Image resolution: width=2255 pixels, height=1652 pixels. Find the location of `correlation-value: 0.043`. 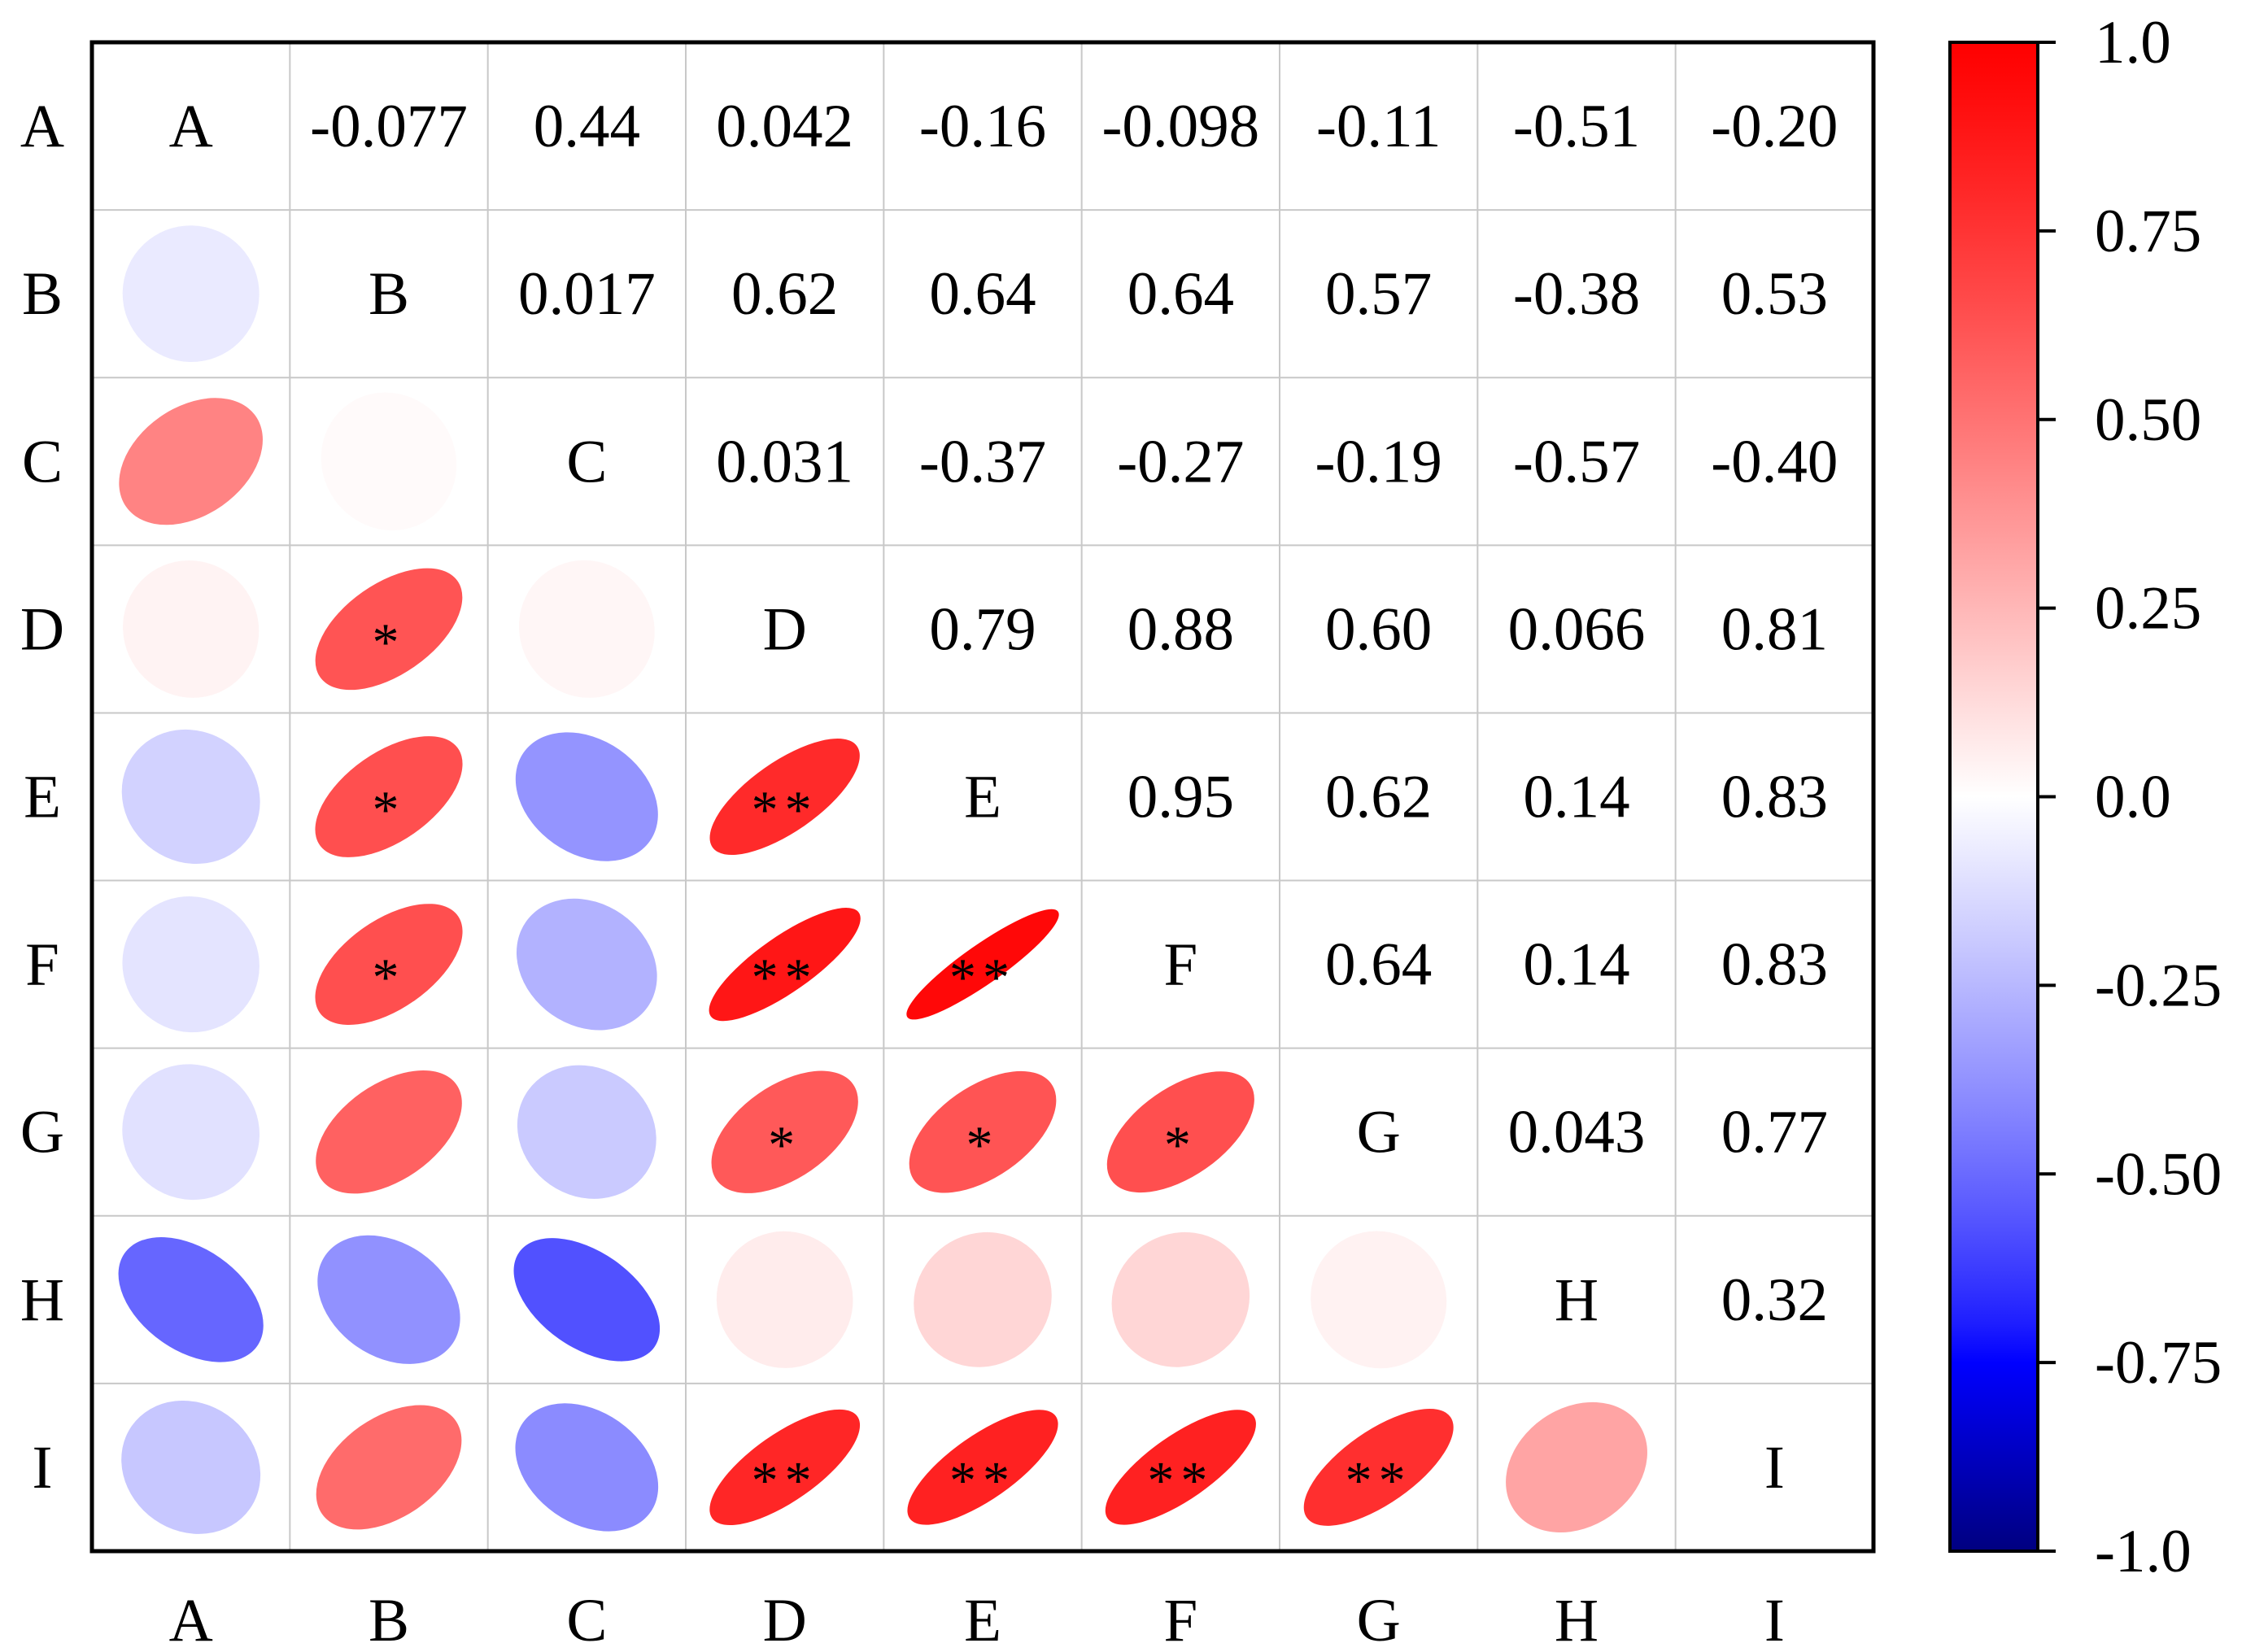

correlation-value: 0.043 is located at coordinates (1577, 1132).